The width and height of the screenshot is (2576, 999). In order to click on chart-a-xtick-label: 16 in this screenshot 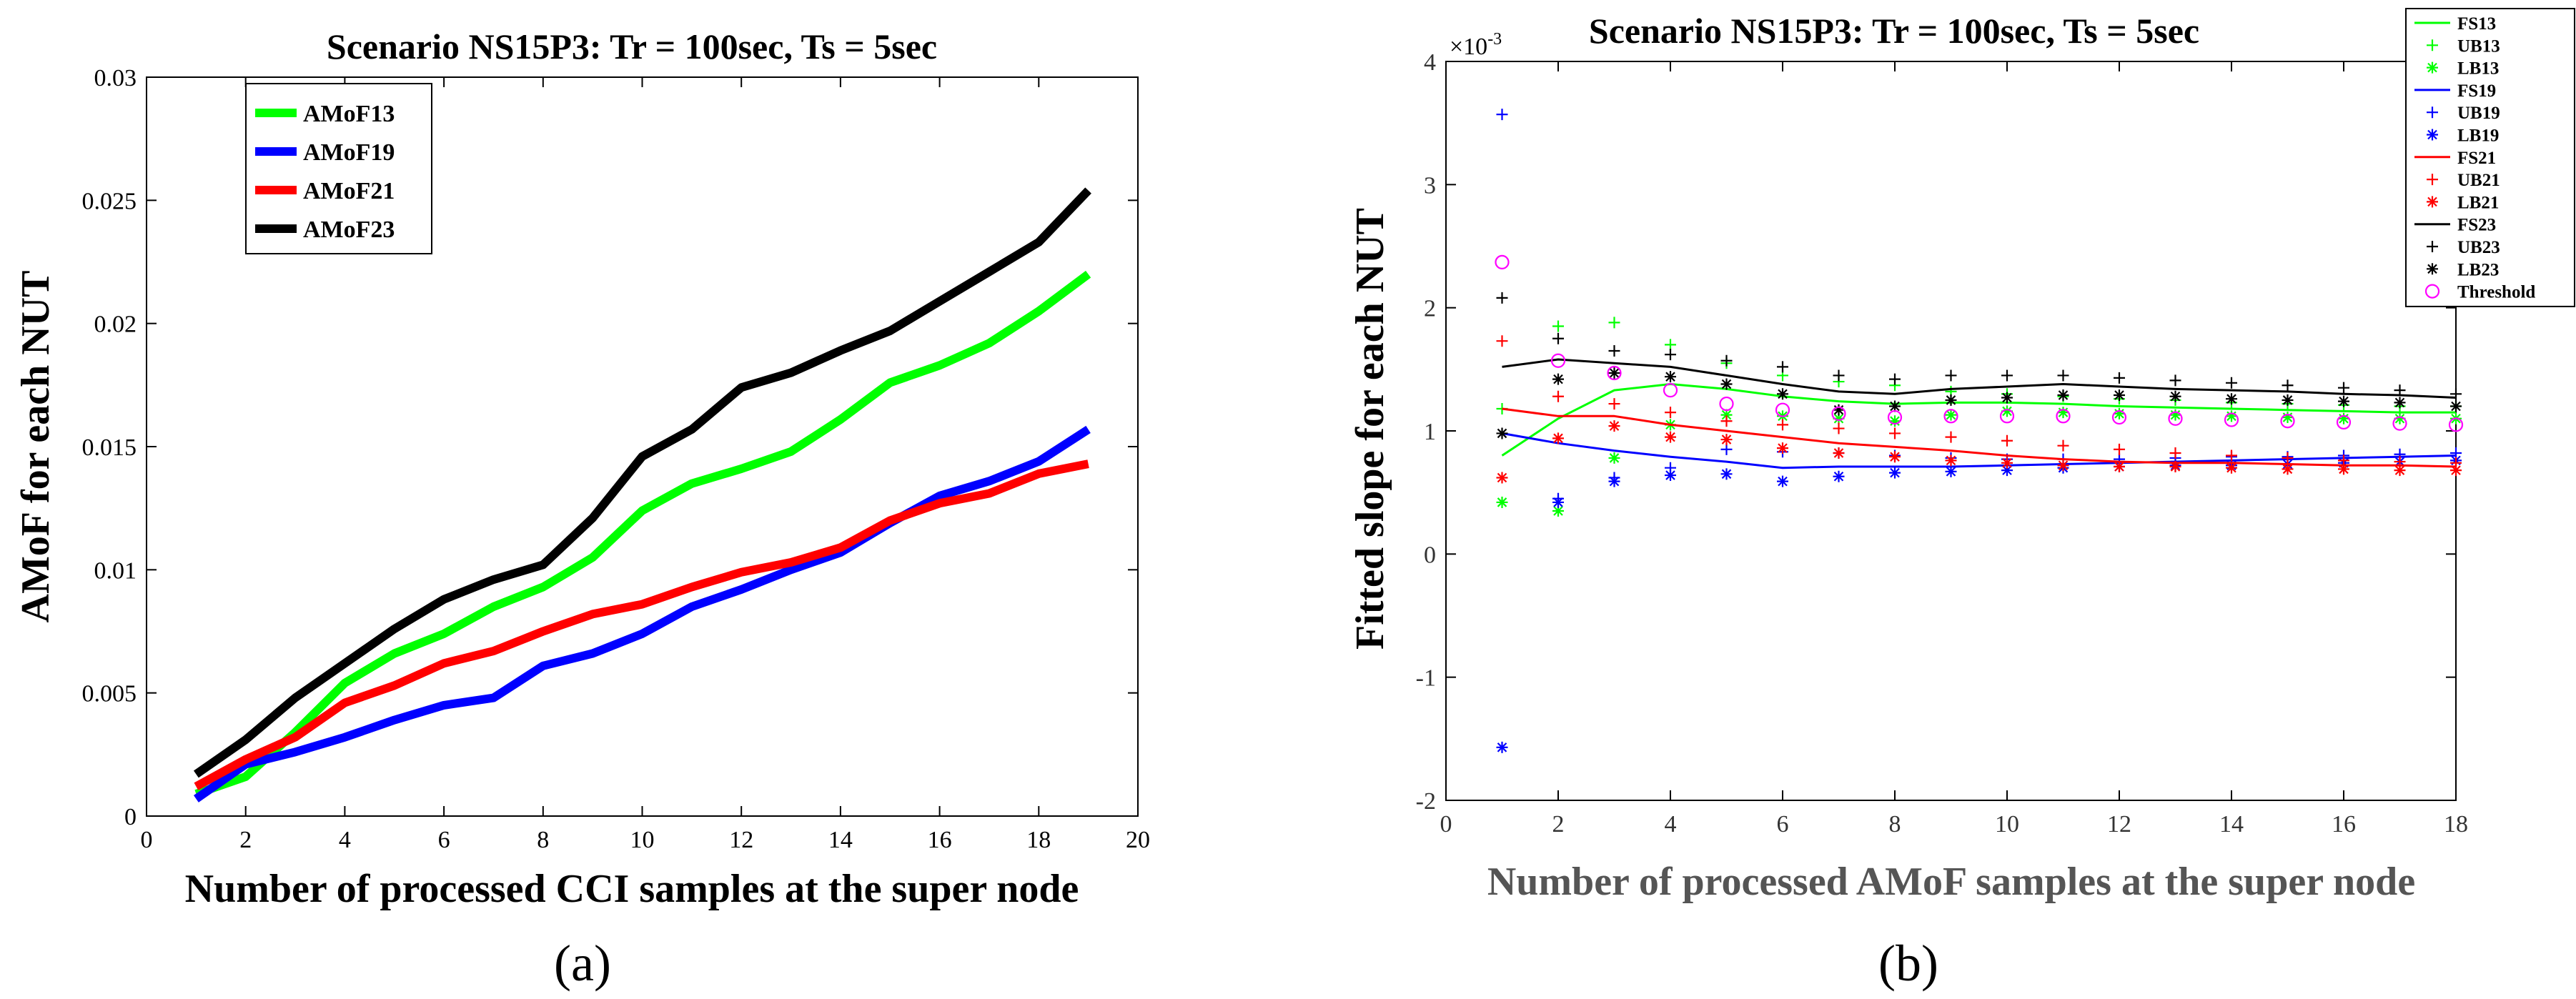, I will do `click(940, 840)`.